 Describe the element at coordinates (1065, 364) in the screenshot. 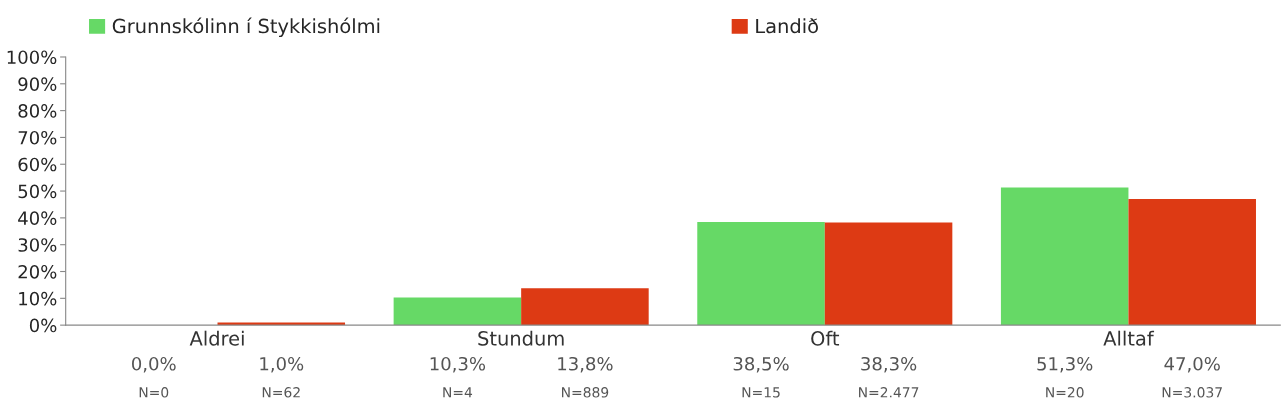

I see `data-label: 51,3%` at that location.